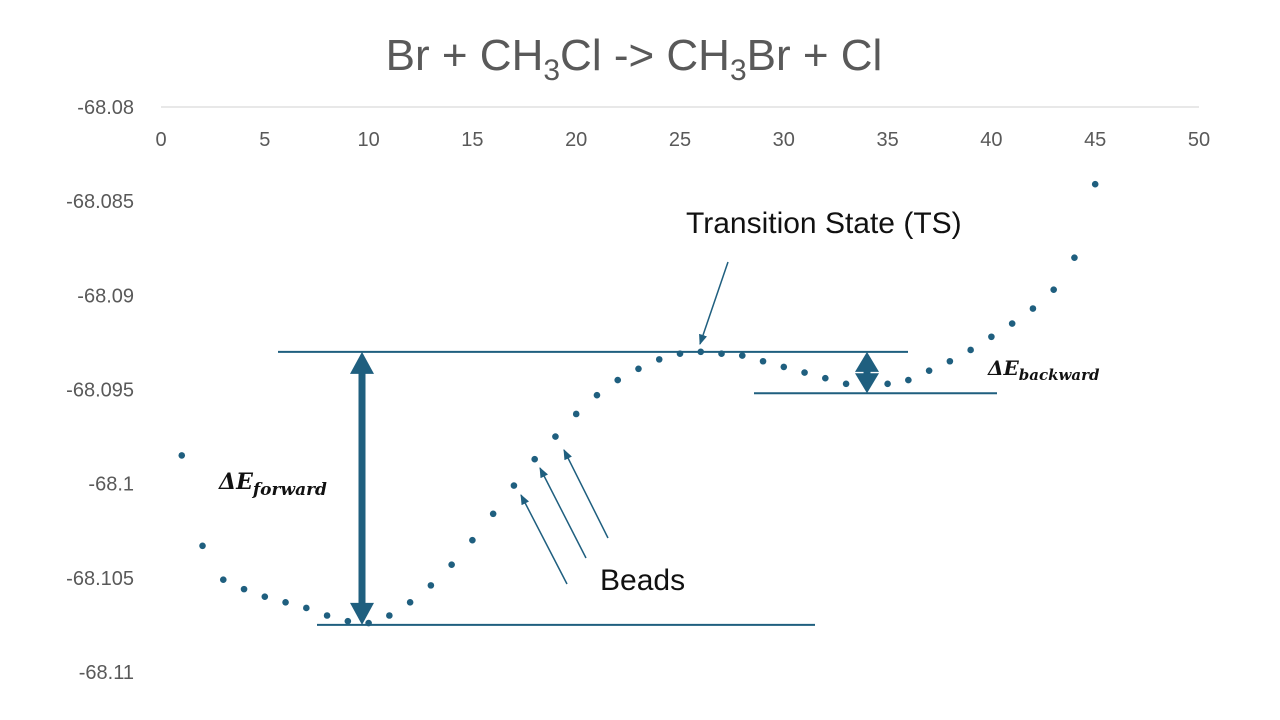  Describe the element at coordinates (272, 484) in the screenshot. I see `delta-e-forward-label: ΔEforward` at that location.